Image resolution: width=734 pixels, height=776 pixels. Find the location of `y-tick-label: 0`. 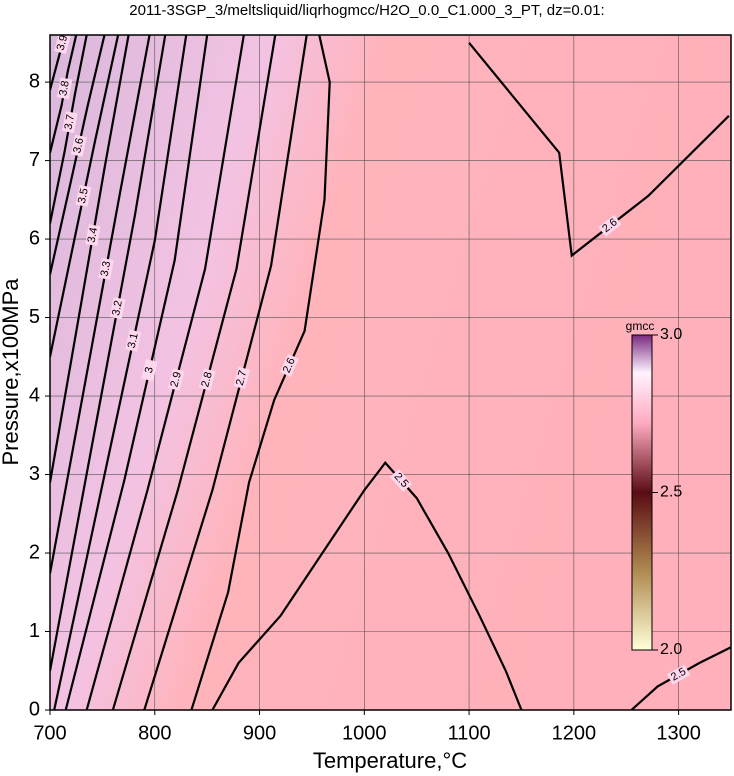

y-tick-label: 0 is located at coordinates (34, 709).